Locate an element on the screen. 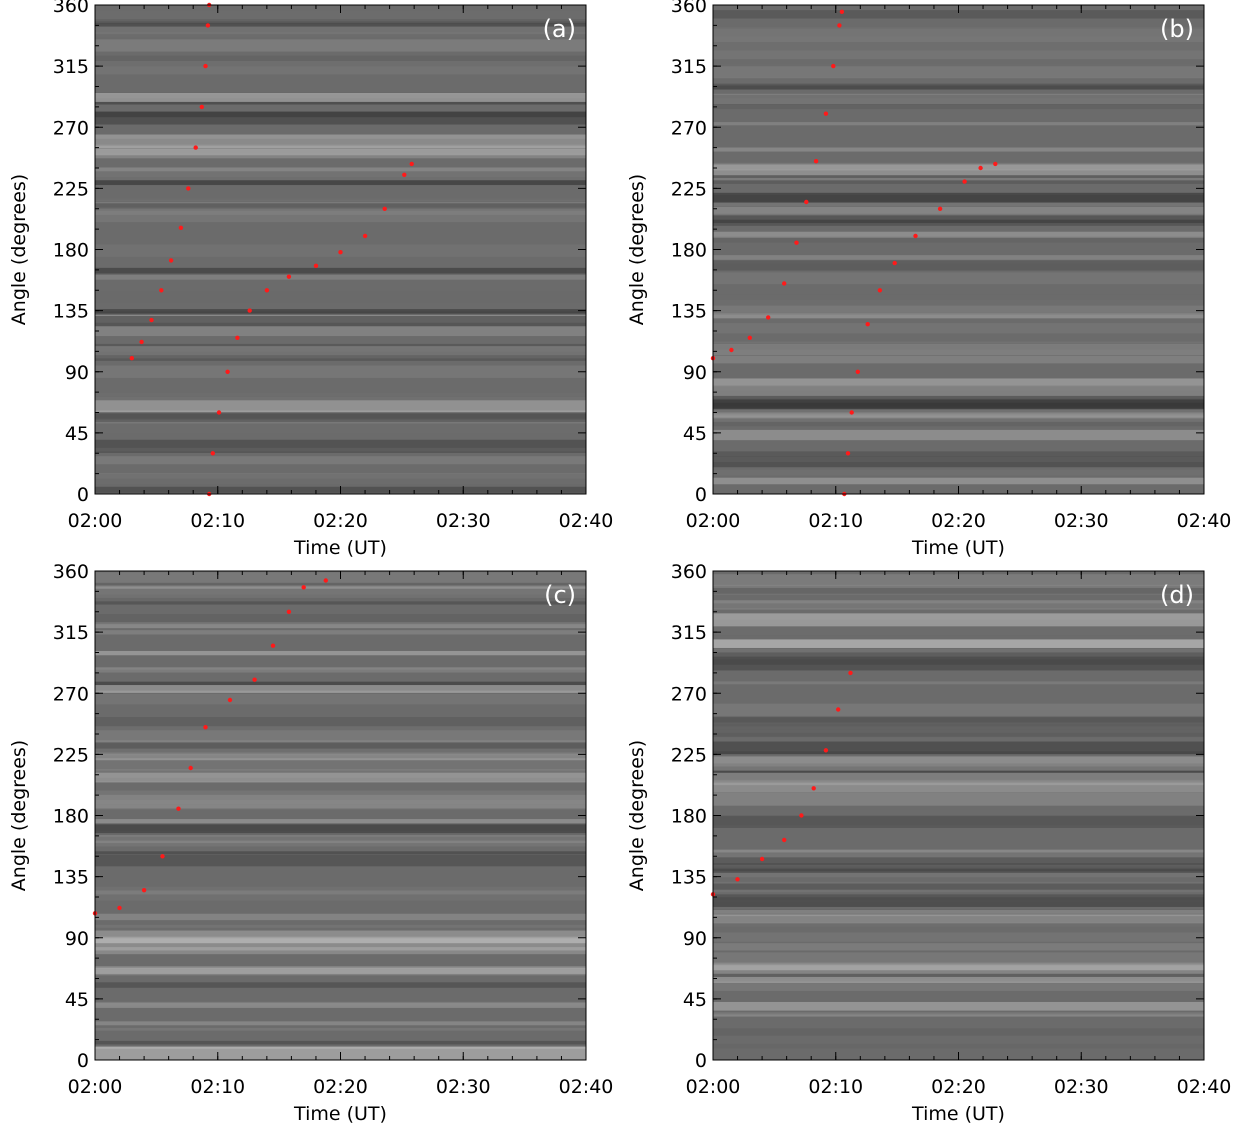 Image resolution: width=1249 pixels, height=1132 pixels. x-tick-label: 02:20 is located at coordinates (340, 521).